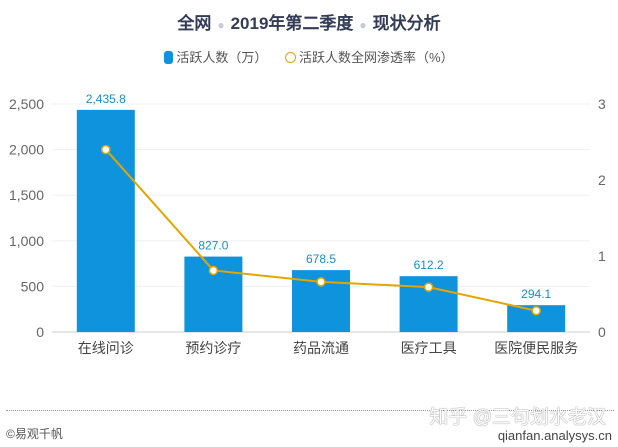 The width and height of the screenshot is (618, 447). Describe the element at coordinates (406, 23) in the screenshot. I see `title-part: 现状分析` at that location.